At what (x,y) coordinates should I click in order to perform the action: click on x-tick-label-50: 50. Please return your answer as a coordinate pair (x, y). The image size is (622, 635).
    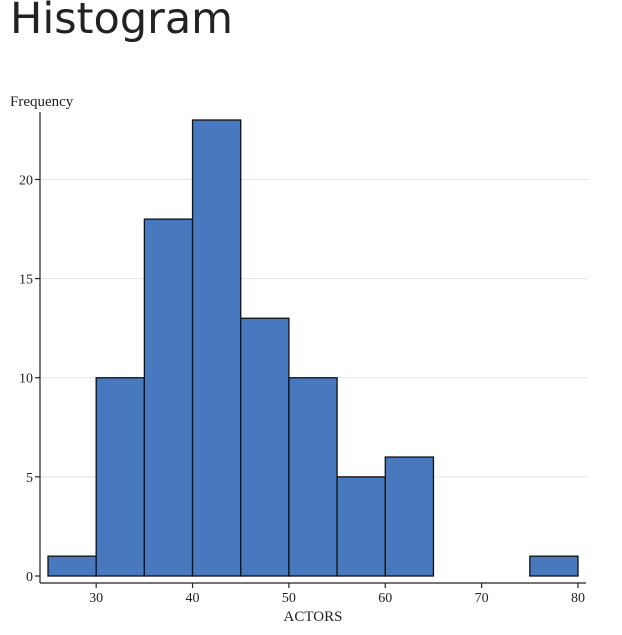
    Looking at the image, I should click on (289, 598).